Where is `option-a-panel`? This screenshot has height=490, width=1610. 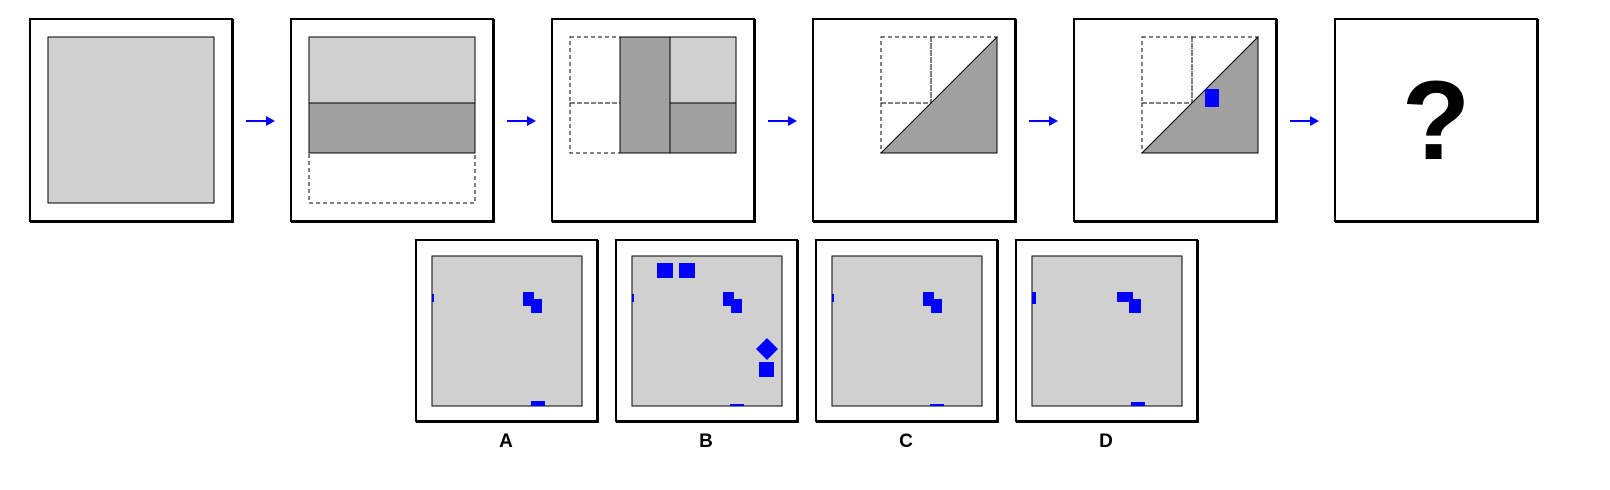
option-a-panel is located at coordinates (506, 330).